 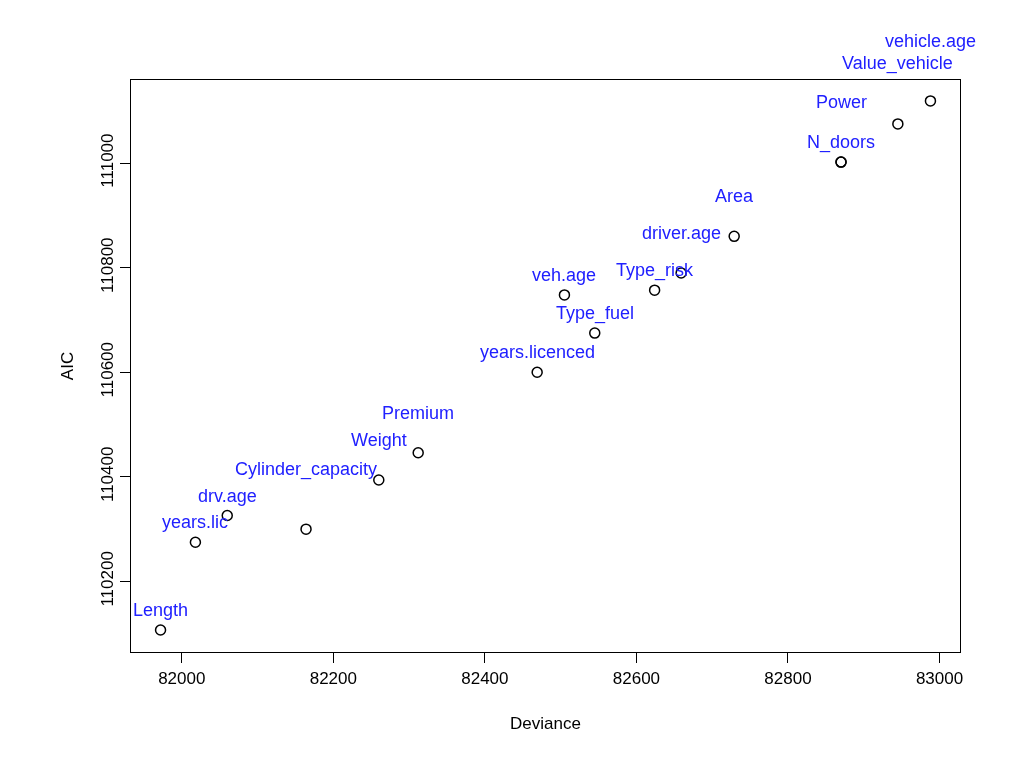 I want to click on x-tick-label: 82800, so click(x=788, y=678).